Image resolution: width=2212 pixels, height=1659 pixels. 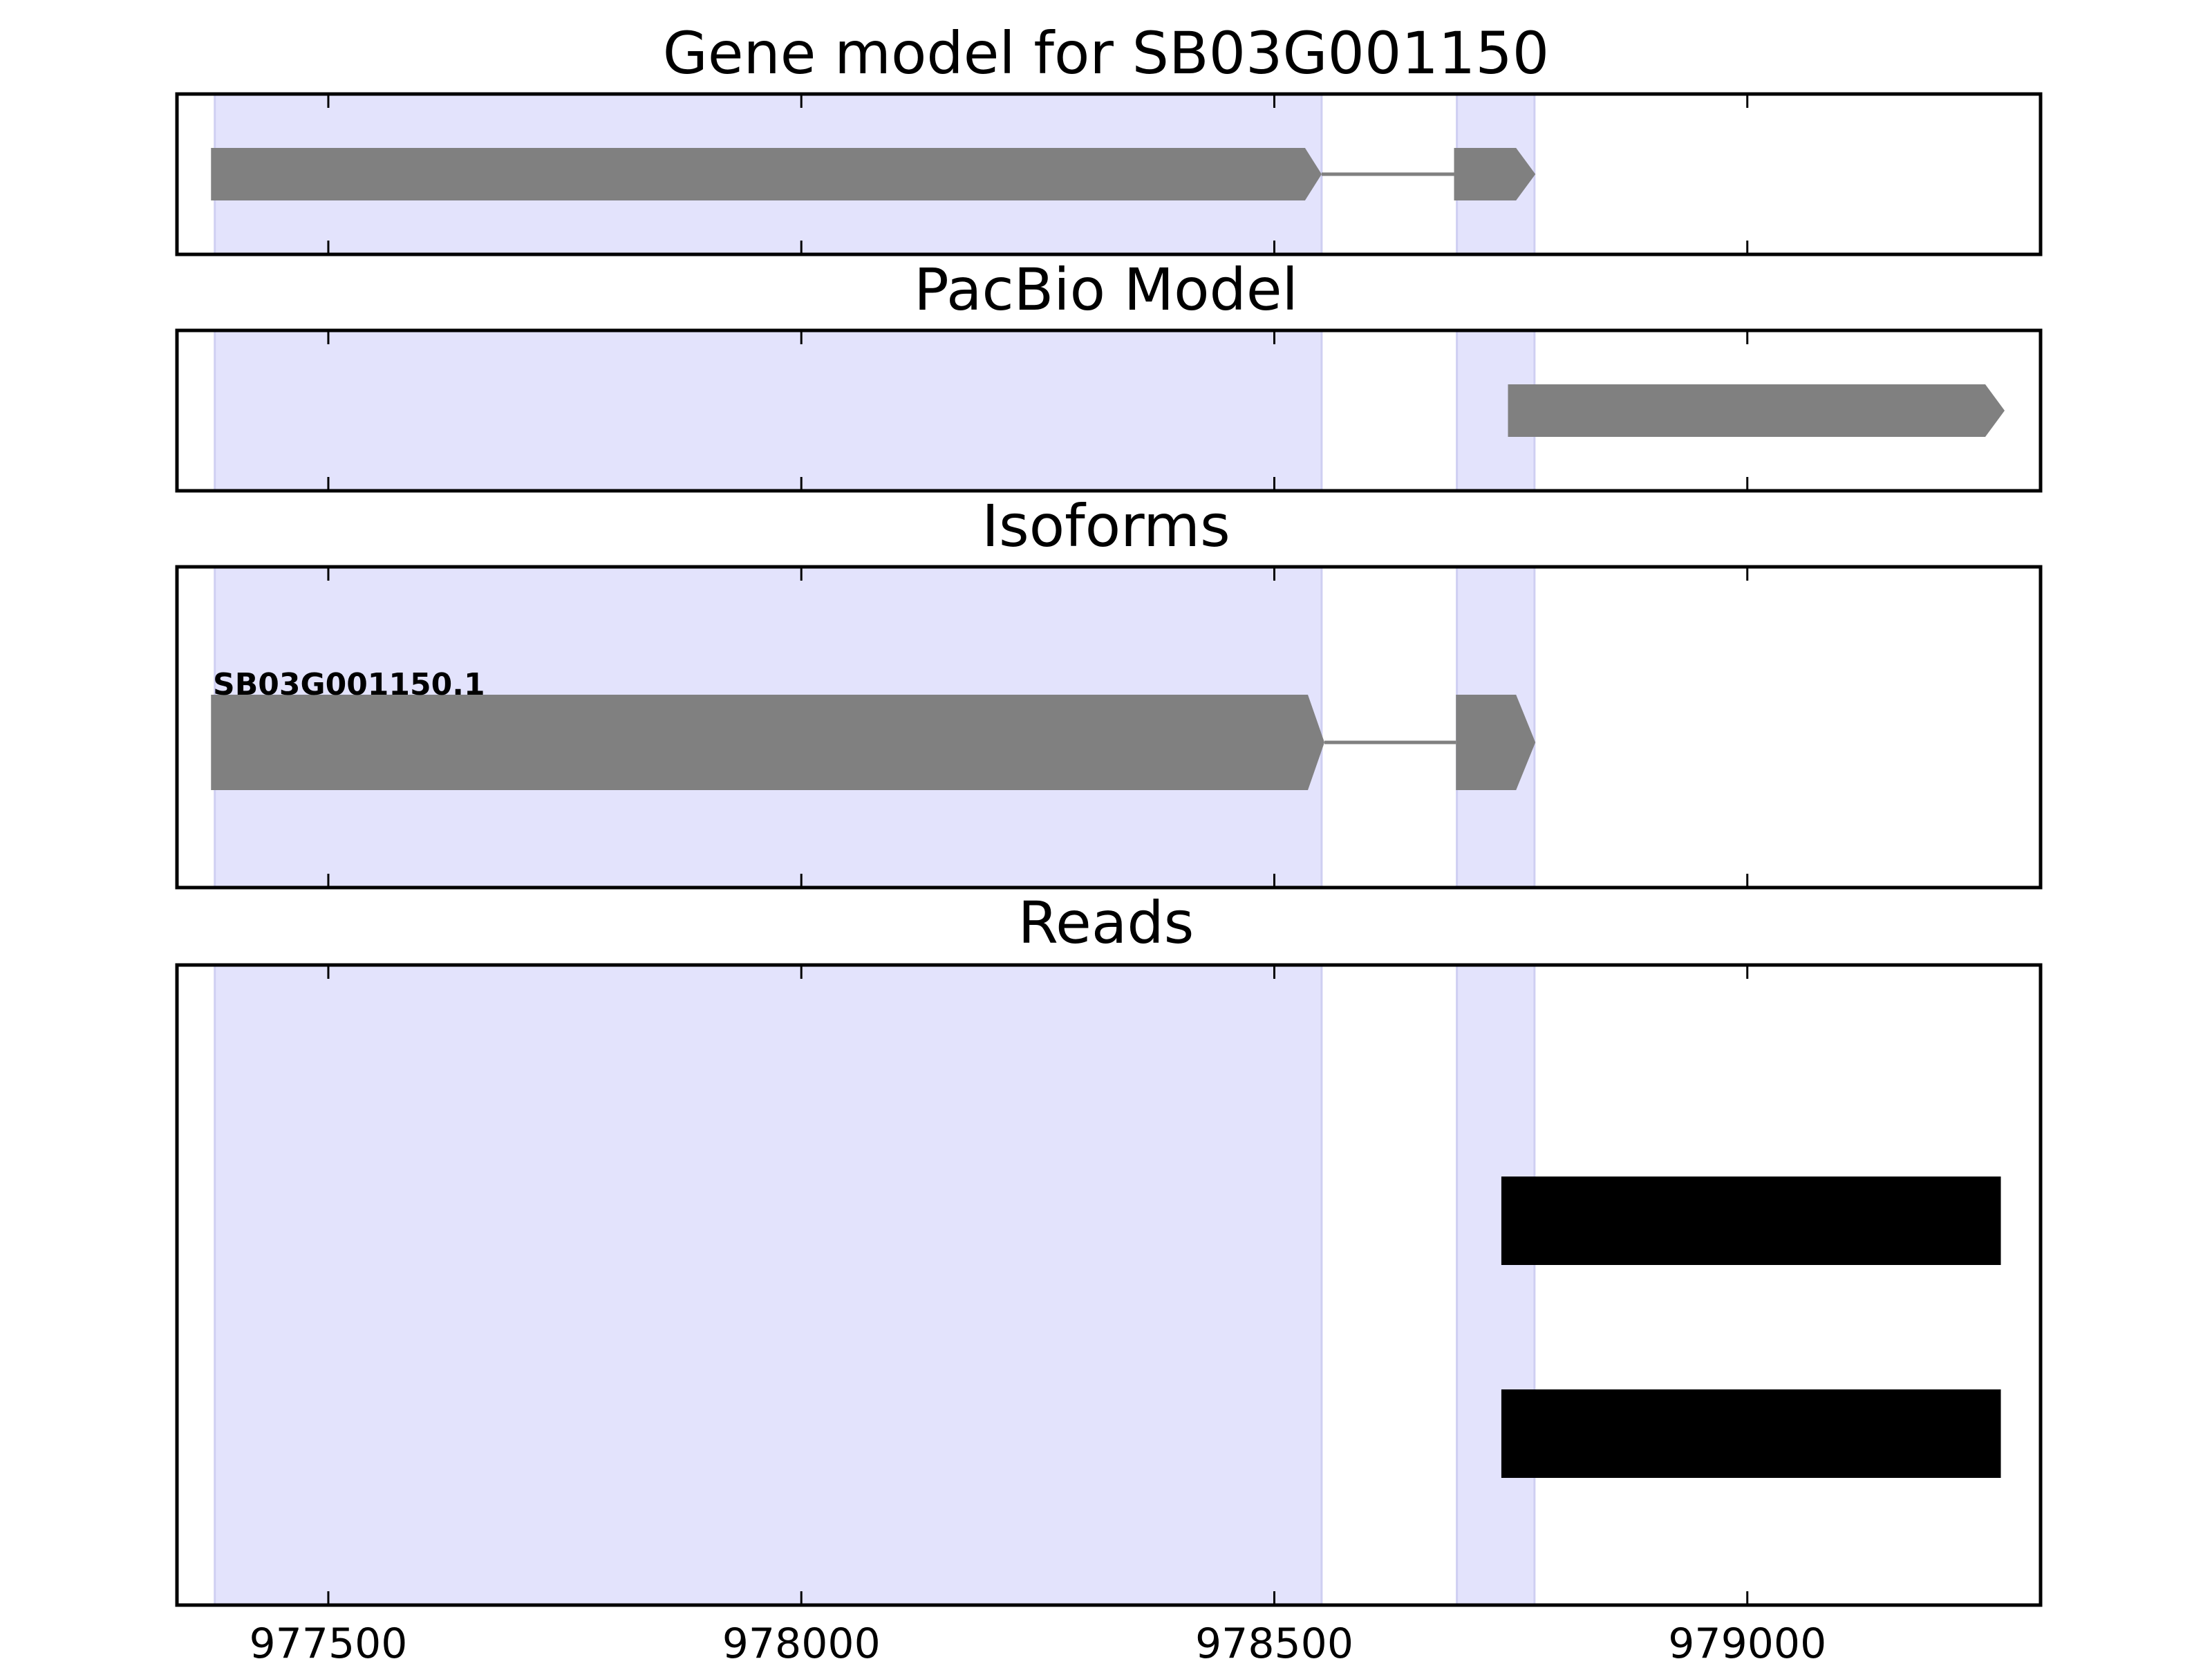 What do you see at coordinates (349, 684) in the screenshot?
I see `isoform-label: SB03G001150.1` at bounding box center [349, 684].